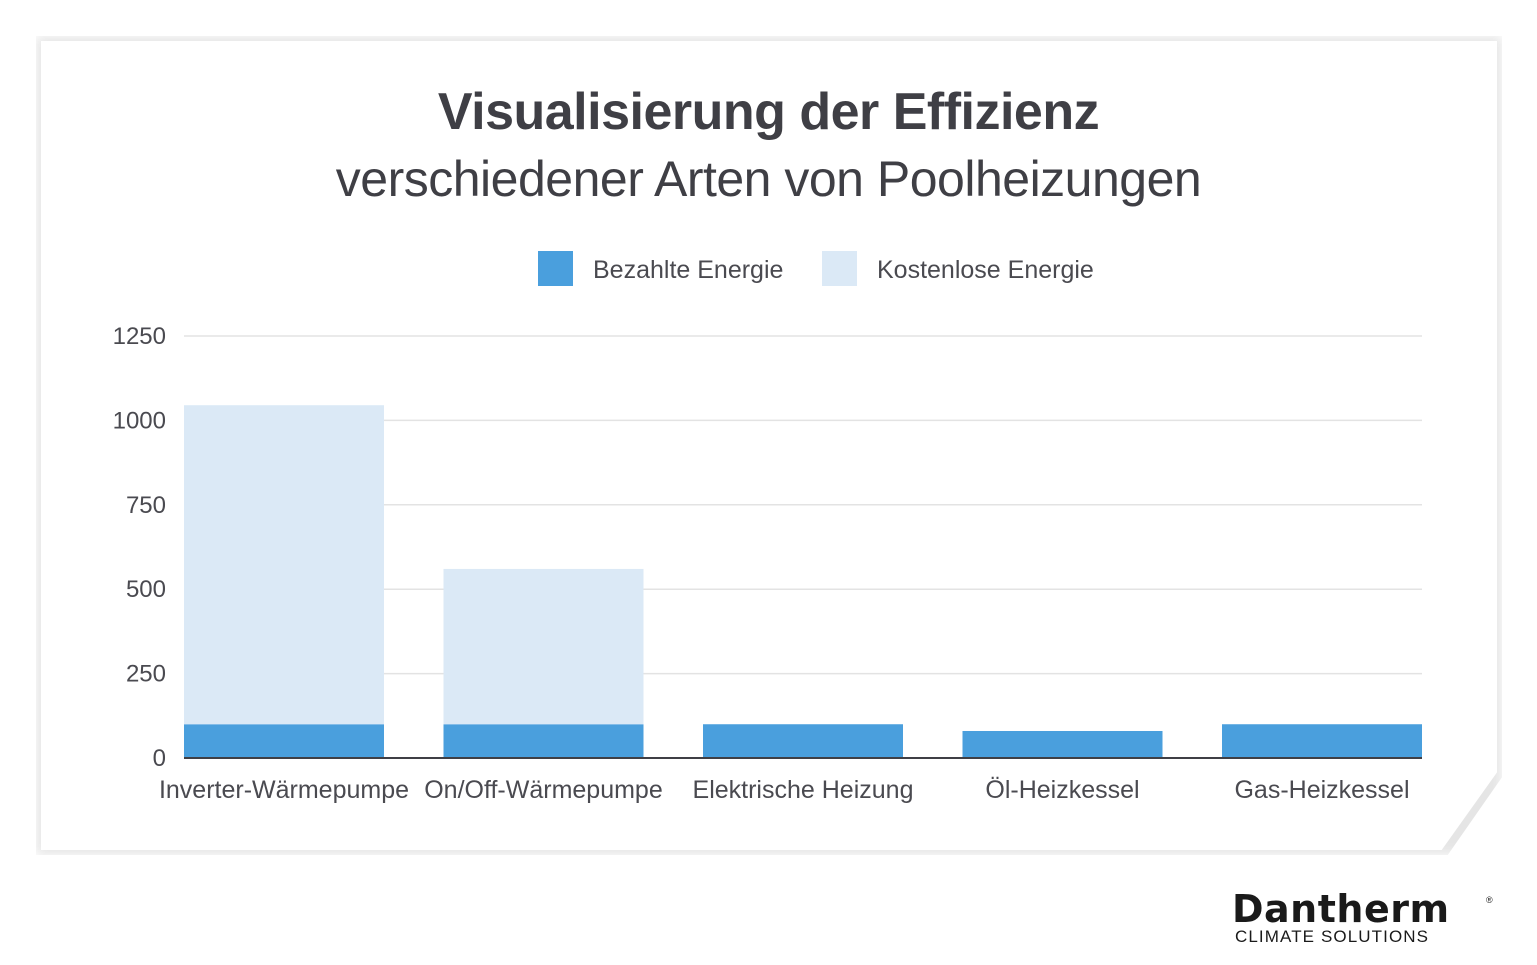 This screenshot has width=1537, height=965. Describe the element at coordinates (803, 790) in the screenshot. I see `x-tick-label: Elektrische Heizung` at that location.